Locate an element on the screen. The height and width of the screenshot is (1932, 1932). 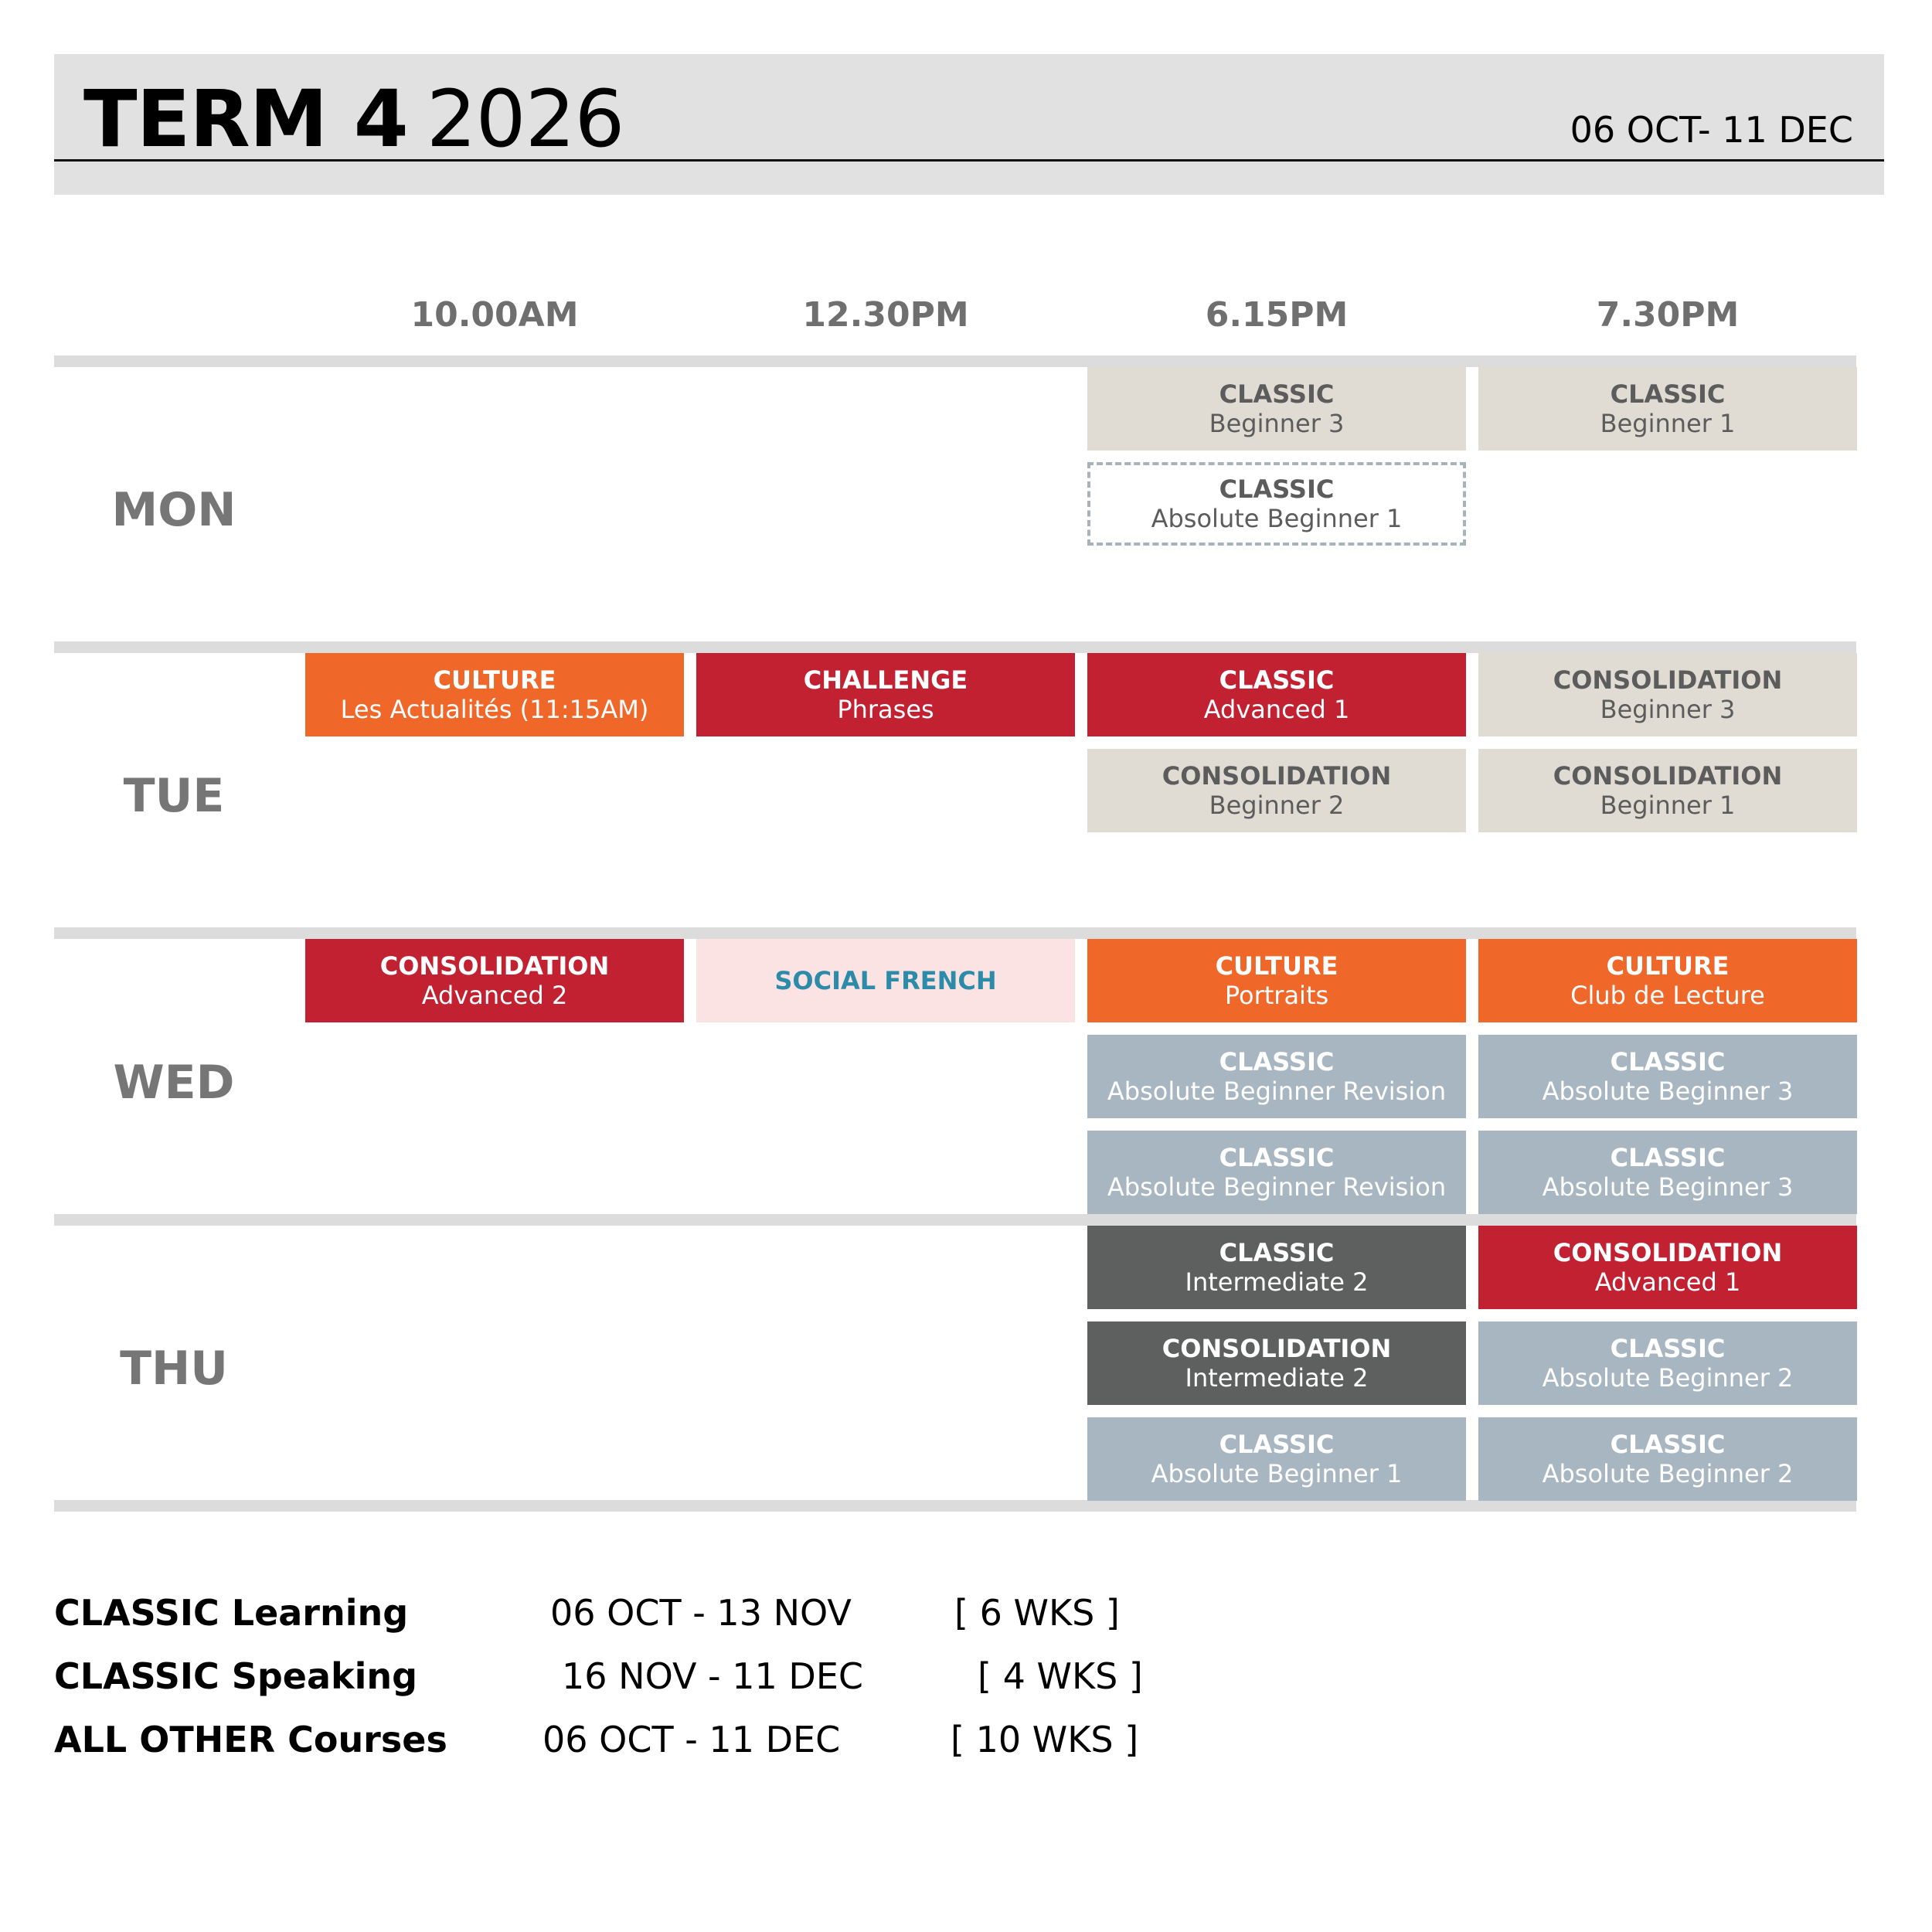
course-block: CULTURE Club de Lecture is located at coordinates (1668, 981).